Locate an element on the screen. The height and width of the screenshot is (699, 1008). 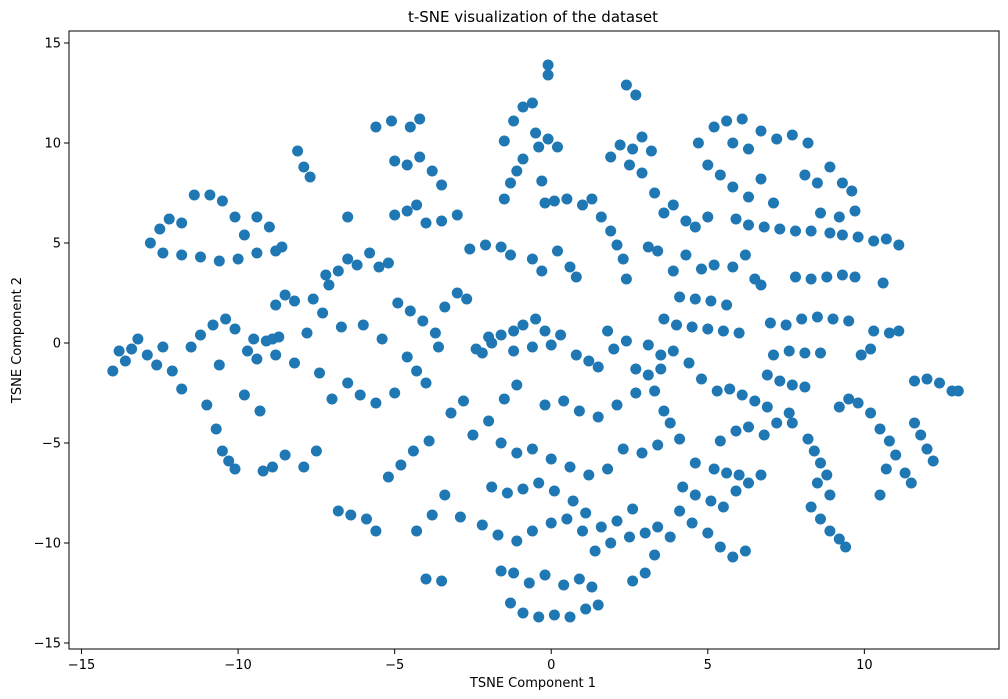
y-tick-label: 5 is located at coordinates (57, 244).